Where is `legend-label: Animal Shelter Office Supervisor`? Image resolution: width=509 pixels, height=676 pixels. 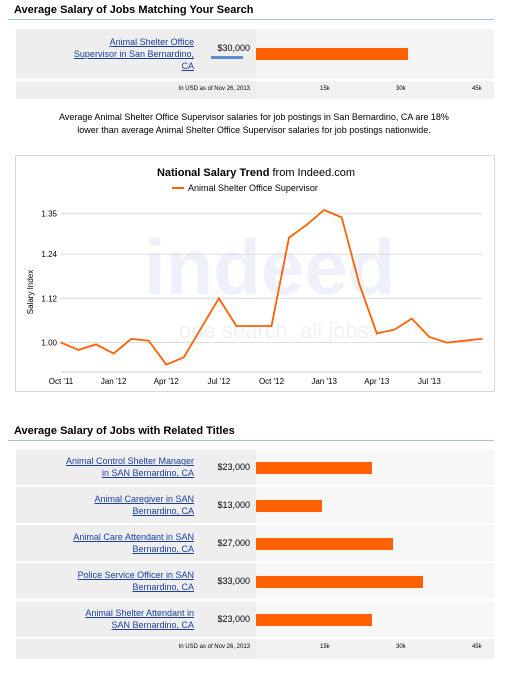 legend-label: Animal Shelter Office Supervisor is located at coordinates (253, 188).